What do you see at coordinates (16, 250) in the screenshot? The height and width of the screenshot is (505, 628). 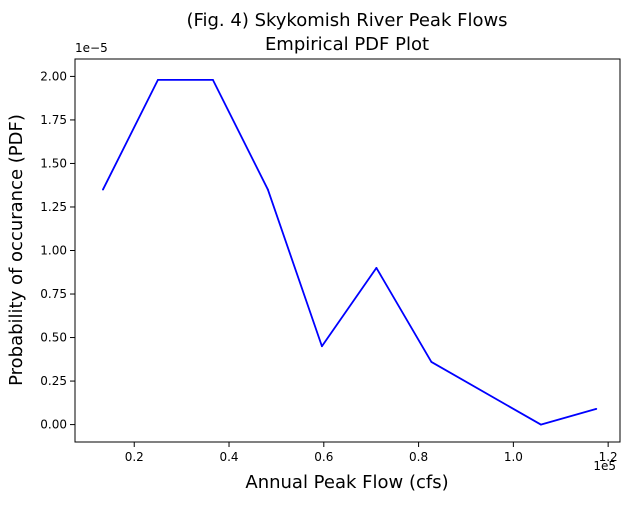 I see `y-axis-label: Probability of occurance (PDF)` at bounding box center [16, 250].